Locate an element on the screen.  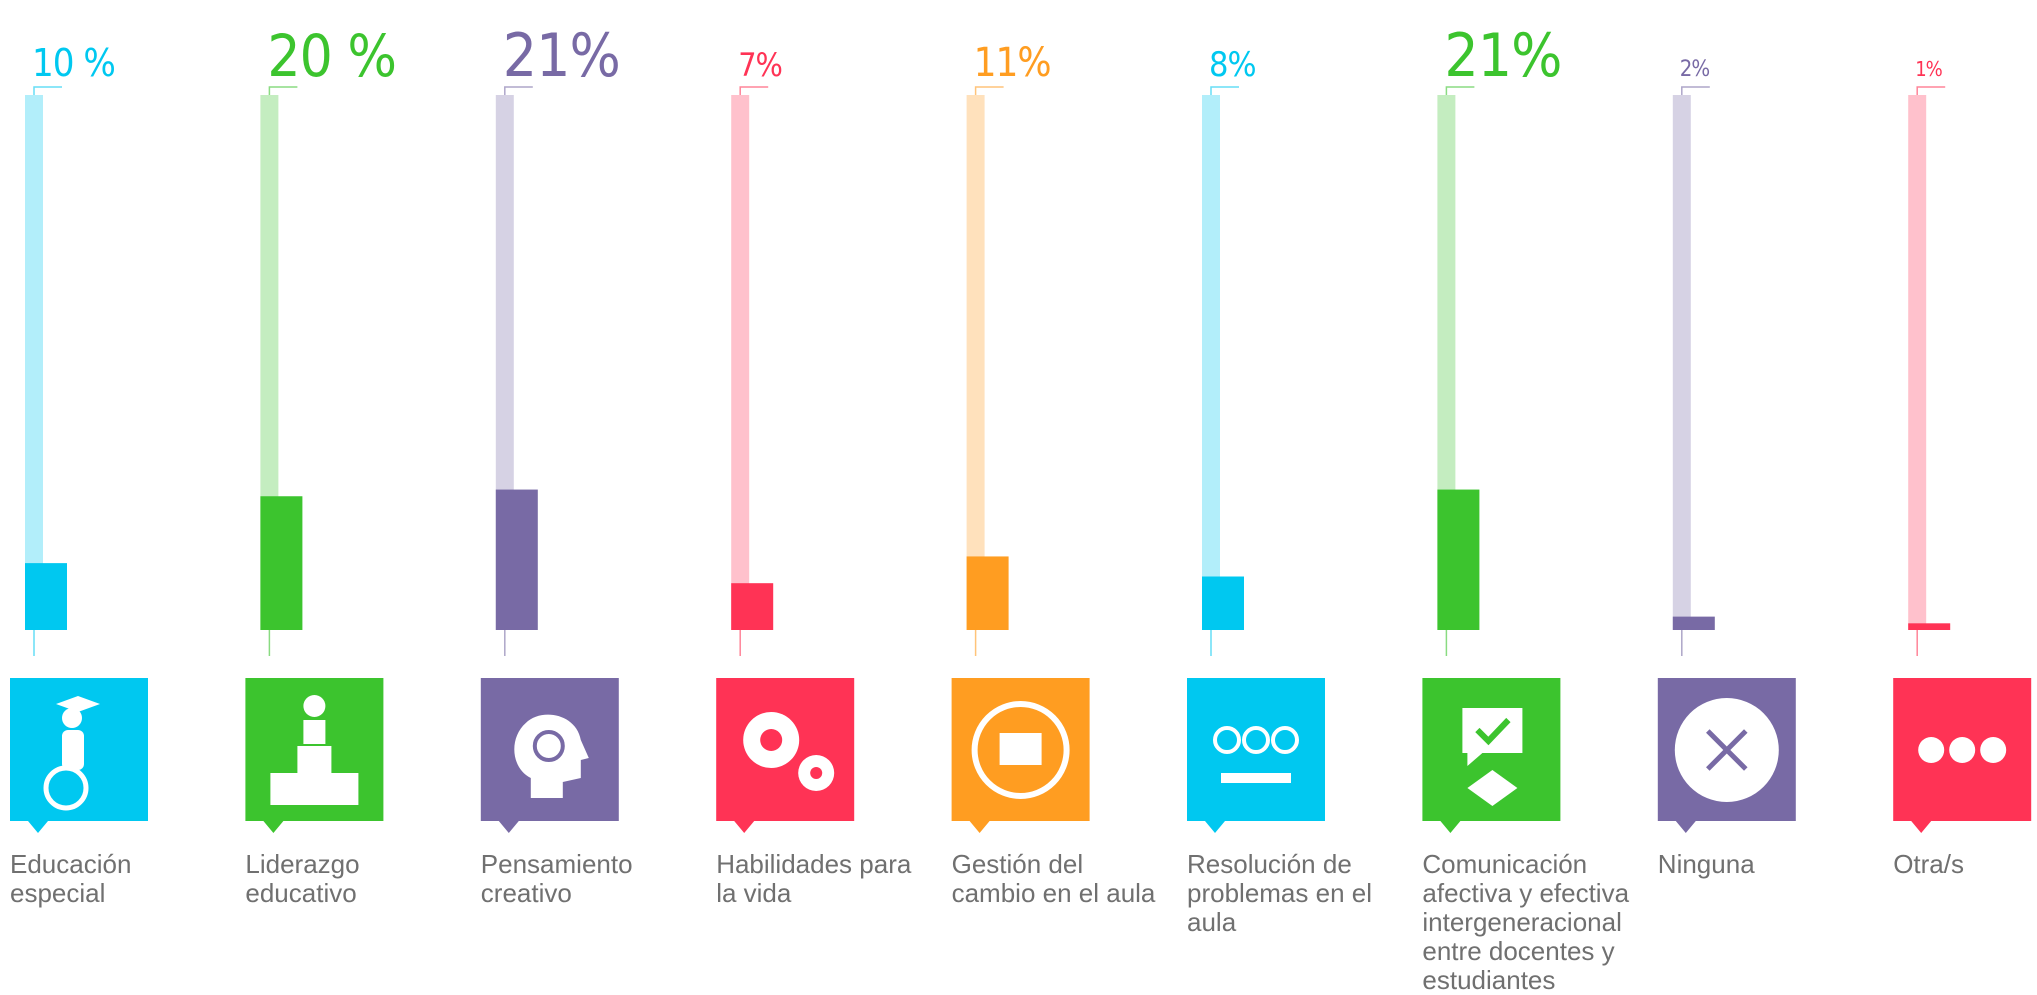
category-label: Liderazgo educativo is located at coordinates (302, 878).